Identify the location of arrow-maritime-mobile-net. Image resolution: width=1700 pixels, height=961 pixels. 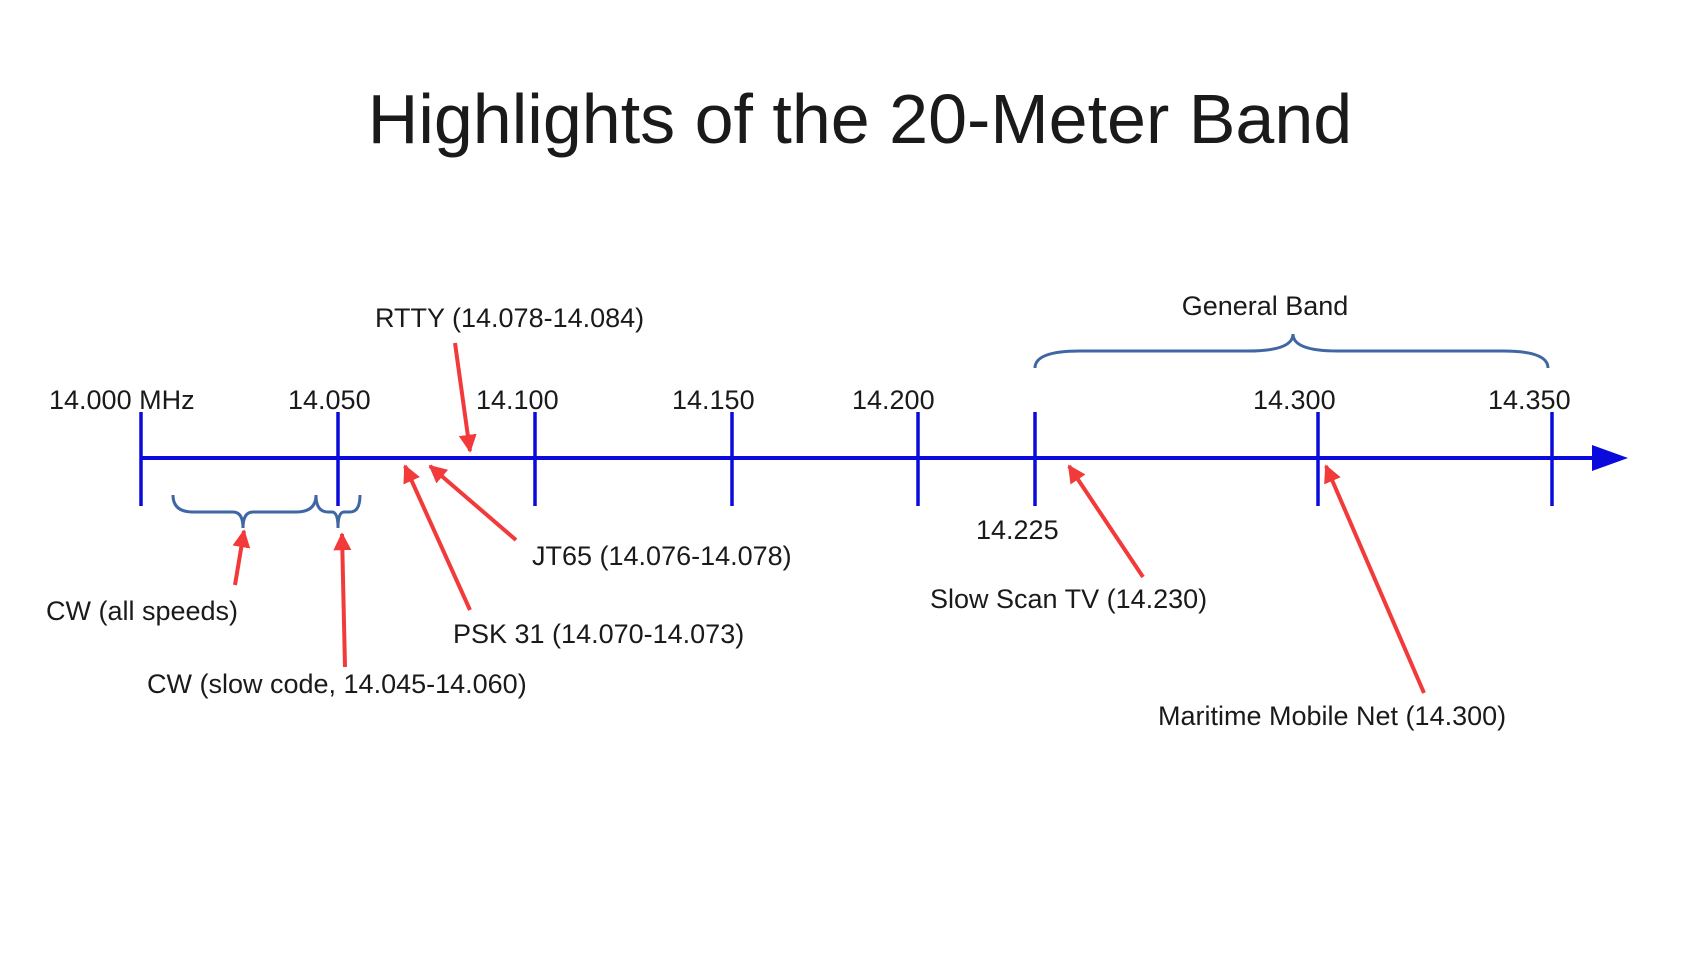
(1375, 579).